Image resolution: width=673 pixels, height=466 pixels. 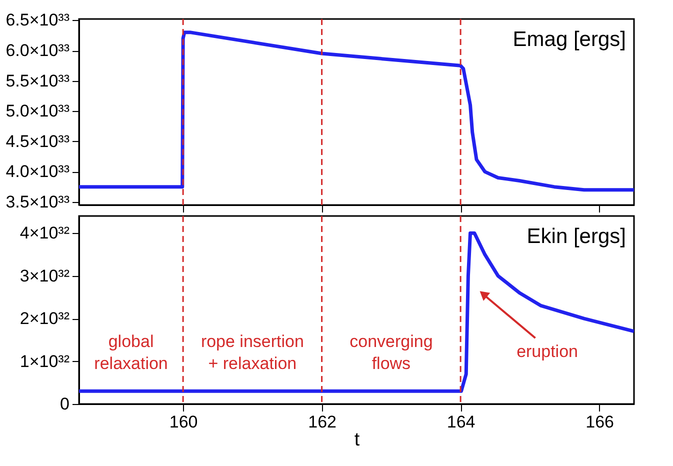 I want to click on annotation: converging flows, so click(x=391, y=352).